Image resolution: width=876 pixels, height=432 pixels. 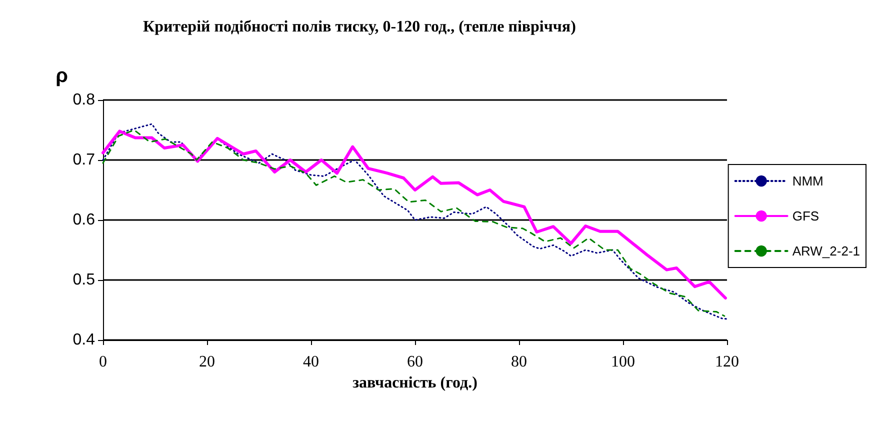 What do you see at coordinates (84, 340) in the screenshot?
I see `y-tick-label: 0.4` at bounding box center [84, 340].